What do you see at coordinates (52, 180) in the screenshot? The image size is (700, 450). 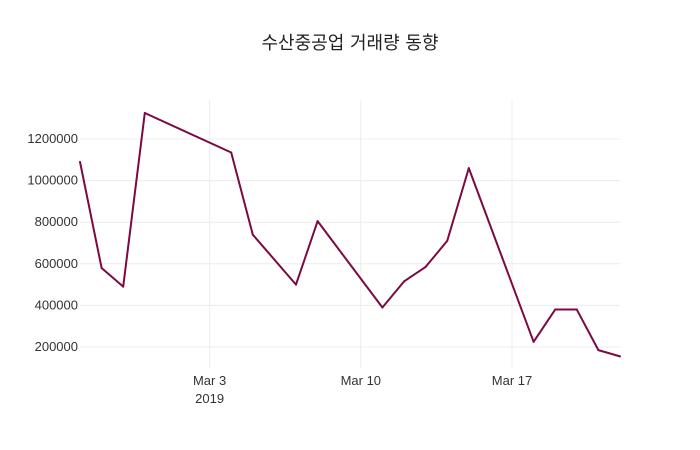 I see `y-tick-label: 1000000` at bounding box center [52, 180].